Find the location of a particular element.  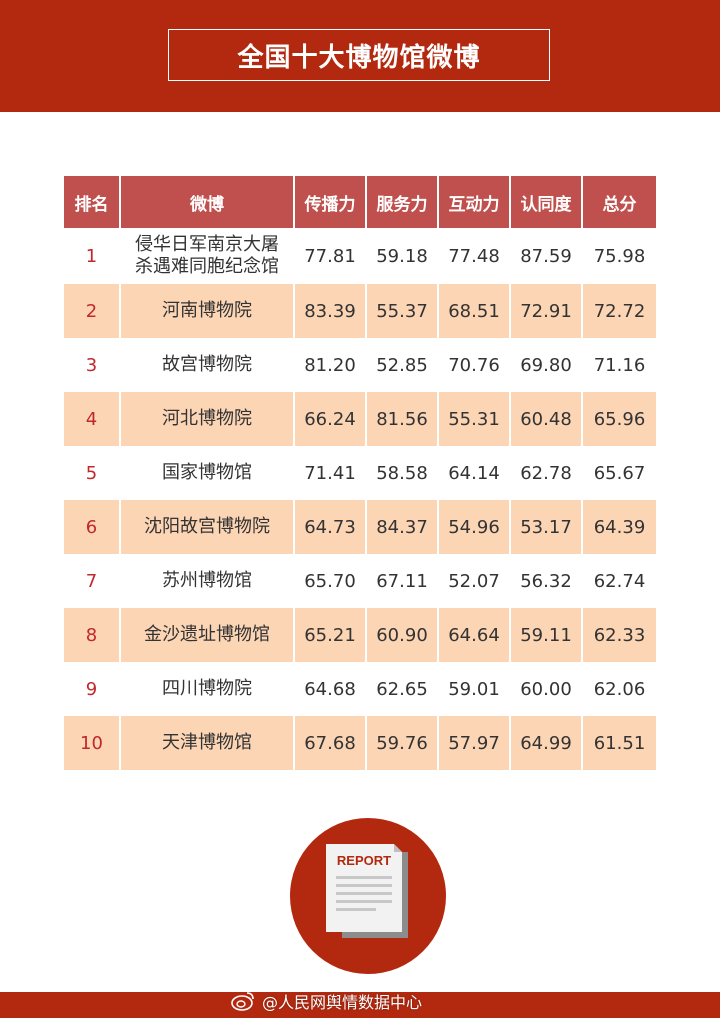

header-rank: 排名 is located at coordinates (92, 202).